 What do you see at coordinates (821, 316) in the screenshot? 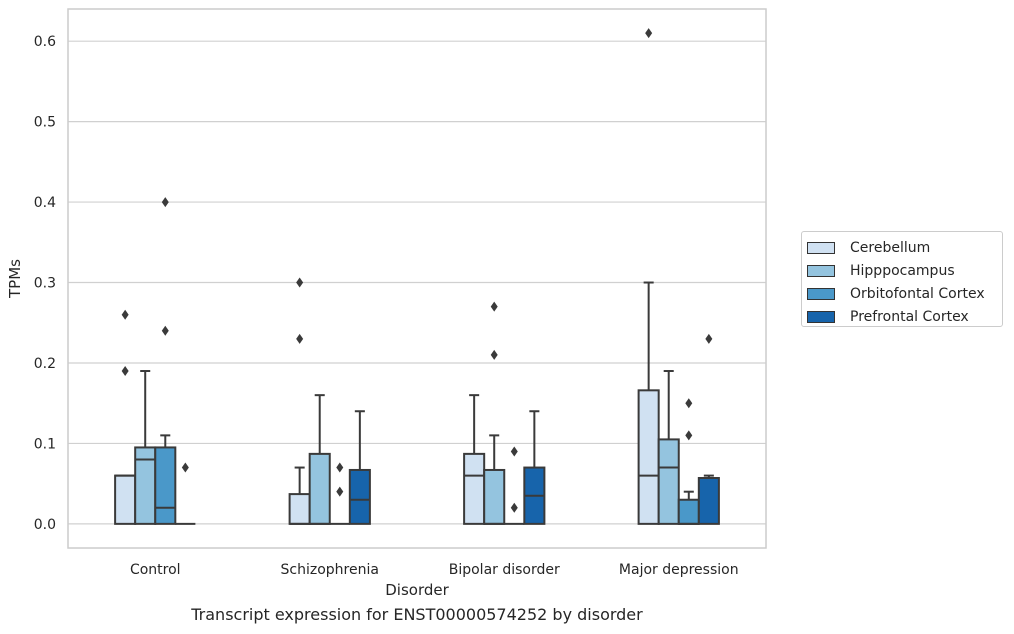
I see `legend-swatch-prefrontal` at bounding box center [821, 316].